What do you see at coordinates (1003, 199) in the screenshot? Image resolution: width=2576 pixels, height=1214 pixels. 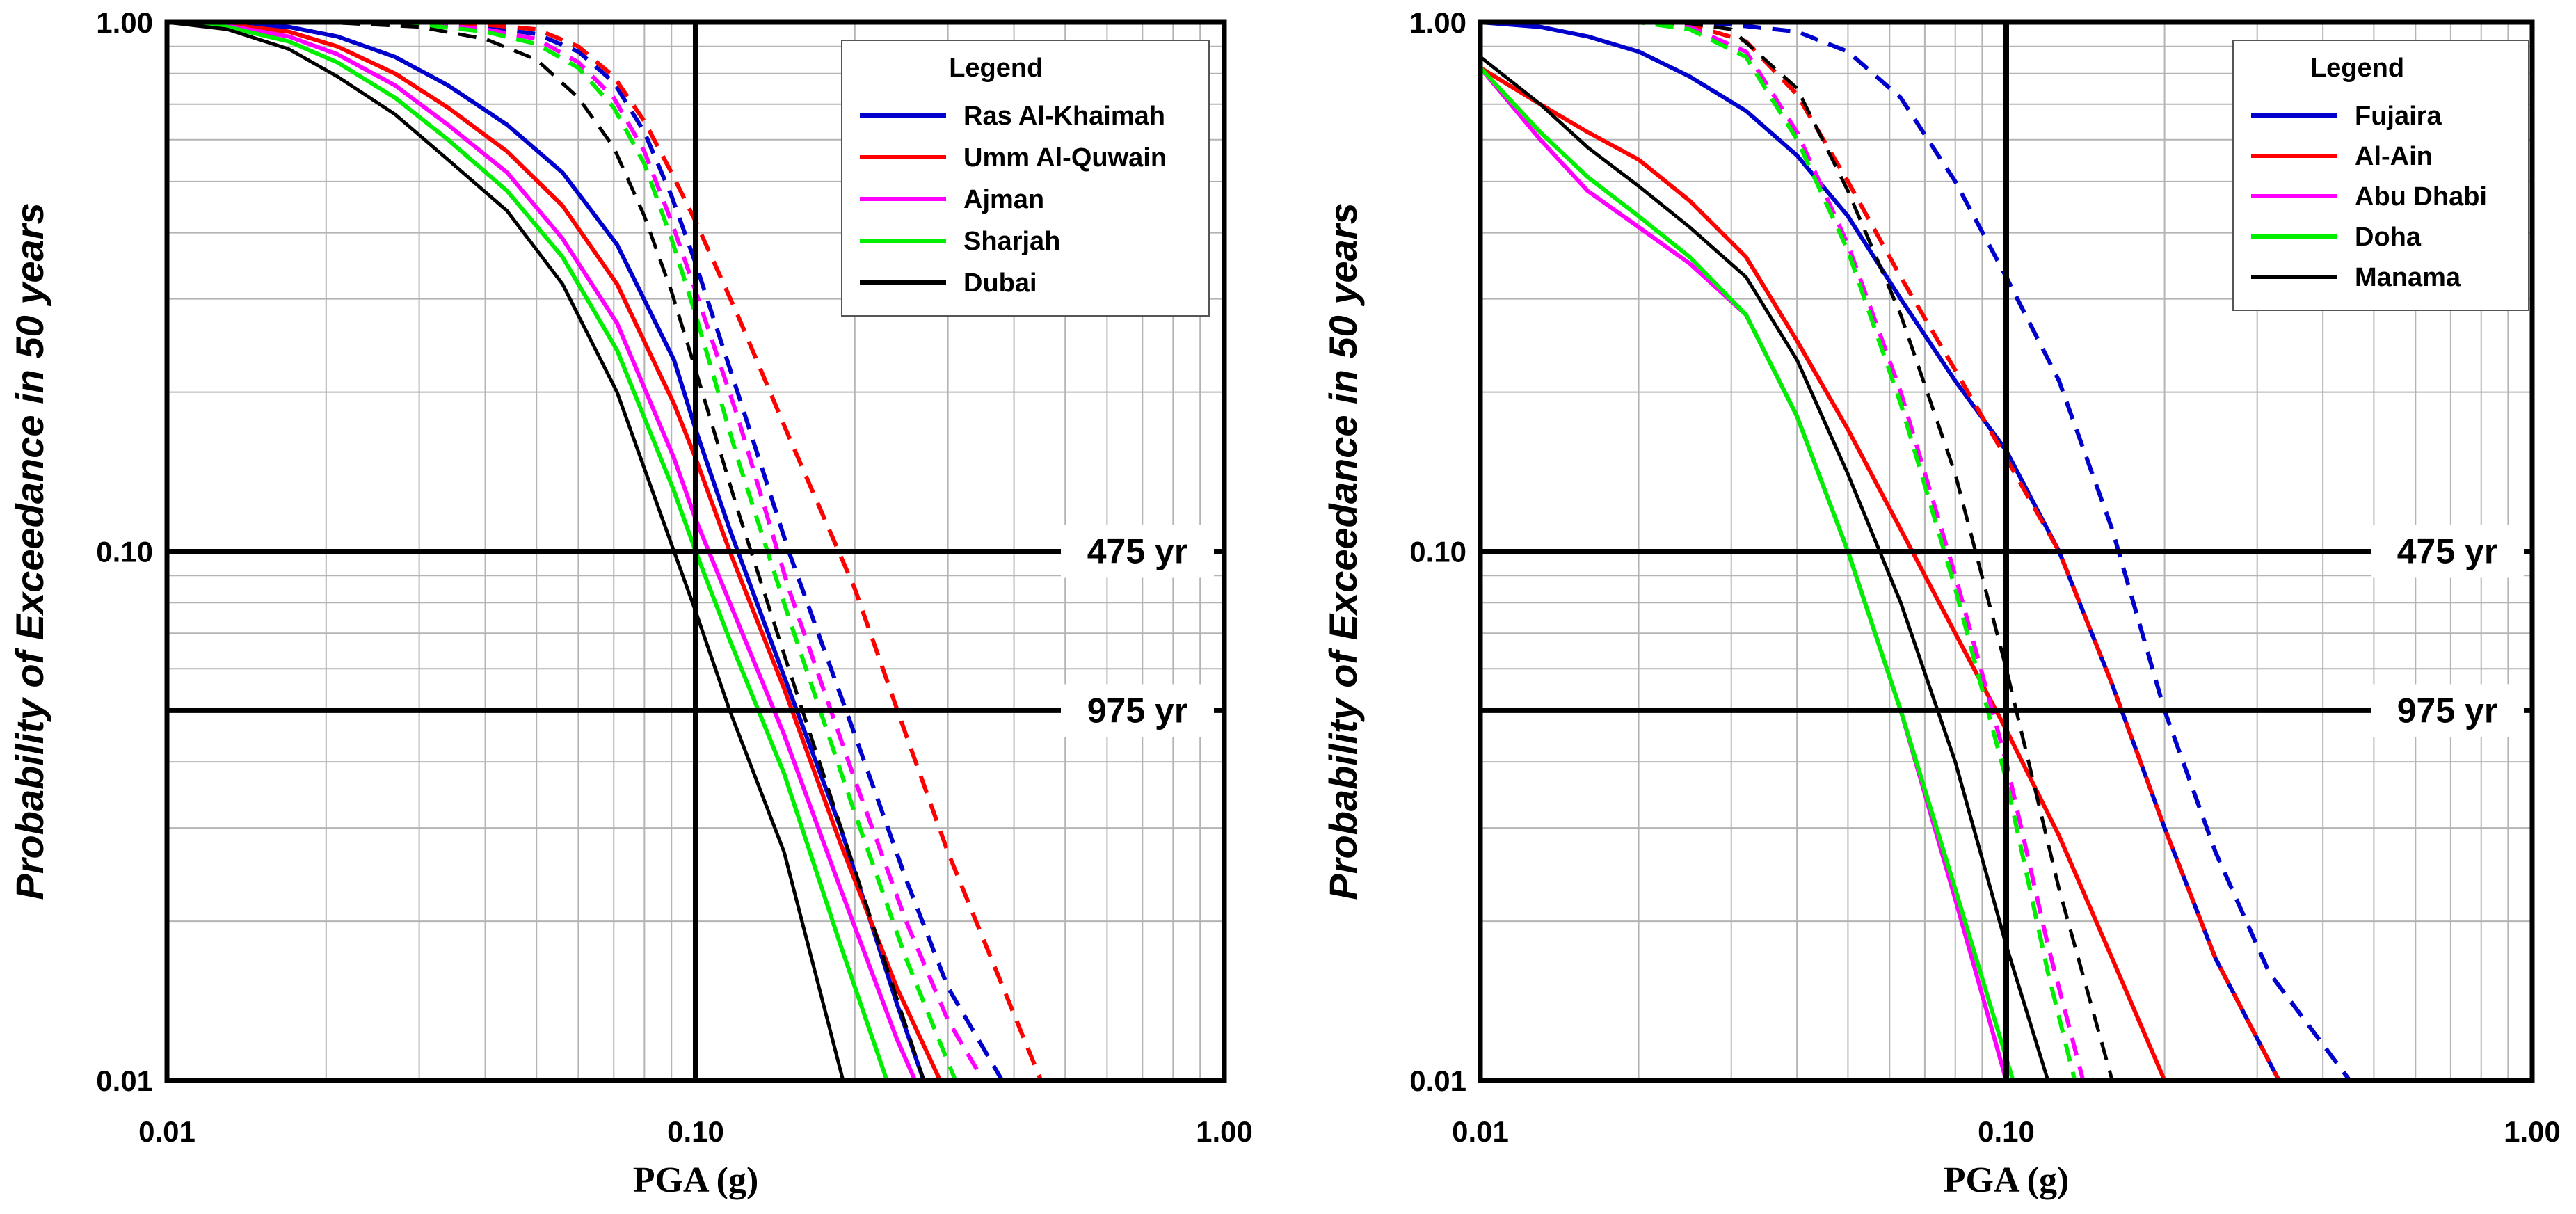 I see `legend-entry-ajman: Ajman` at bounding box center [1003, 199].